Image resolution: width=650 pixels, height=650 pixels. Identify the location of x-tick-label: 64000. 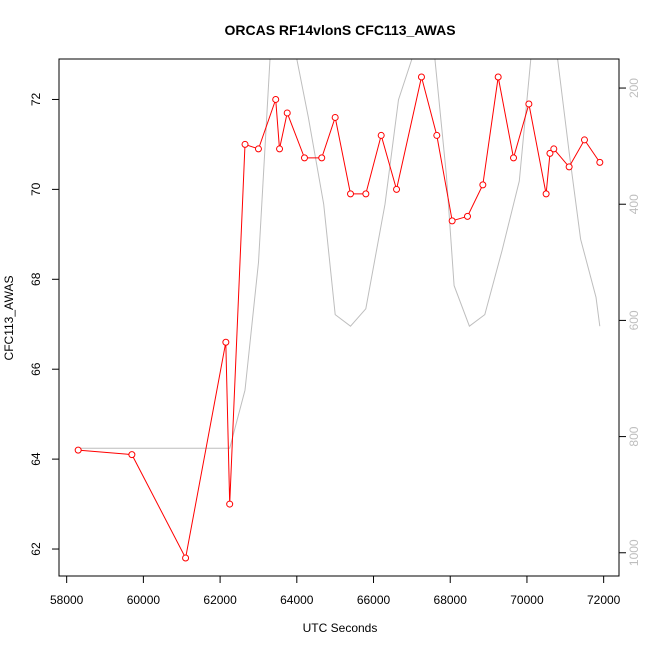
(297, 600).